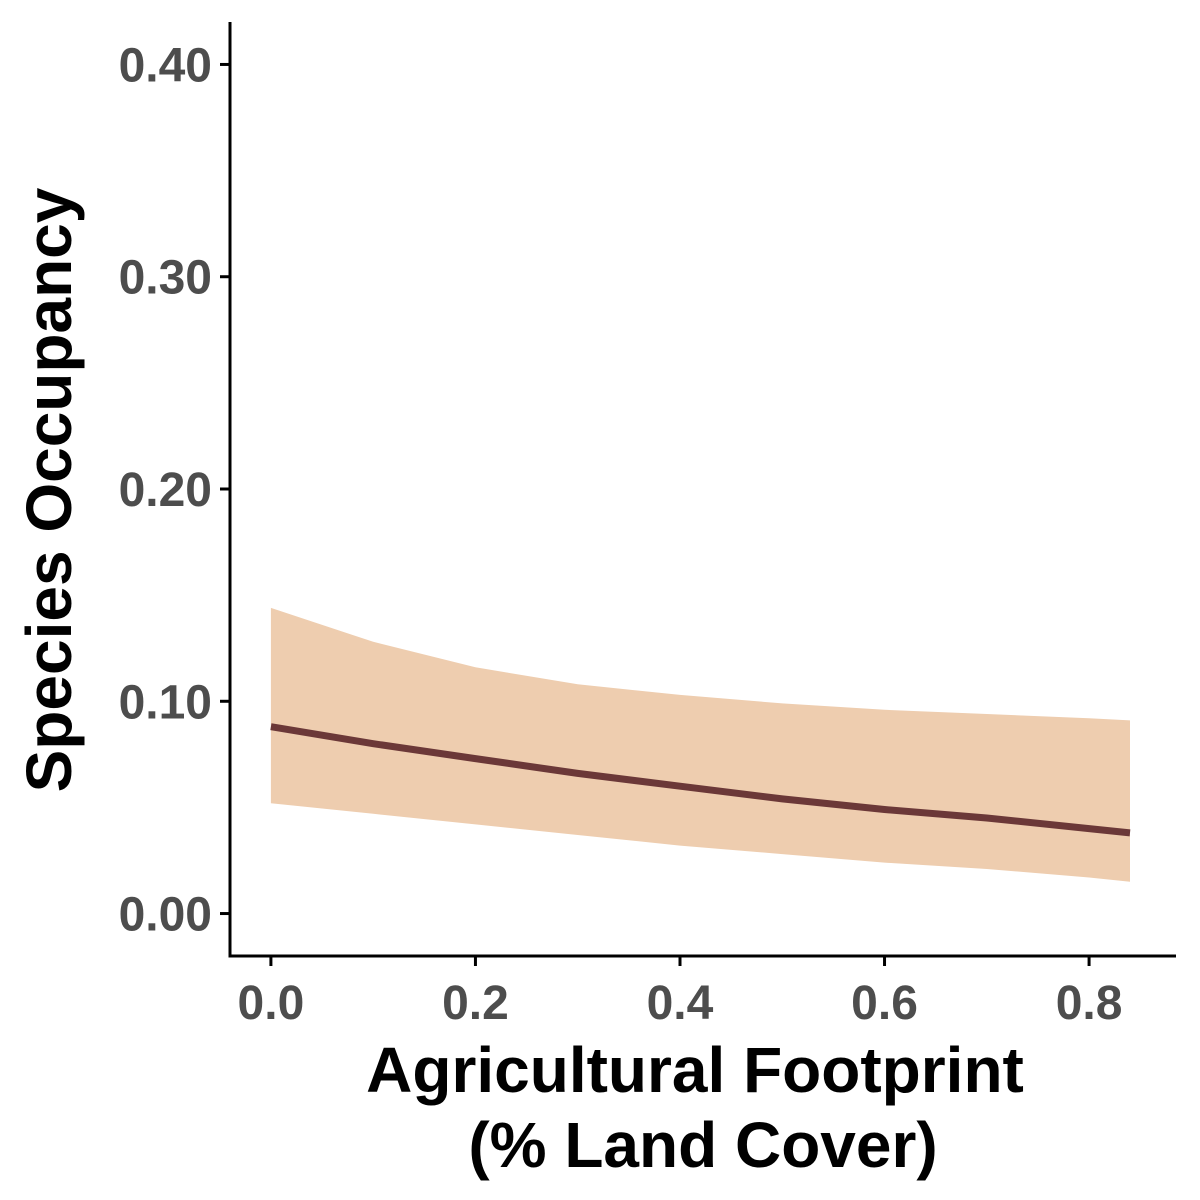 Image resolution: width=1200 pixels, height=1200 pixels. What do you see at coordinates (165, 915) in the screenshot?
I see `y-tick-label: 0.00` at bounding box center [165, 915].